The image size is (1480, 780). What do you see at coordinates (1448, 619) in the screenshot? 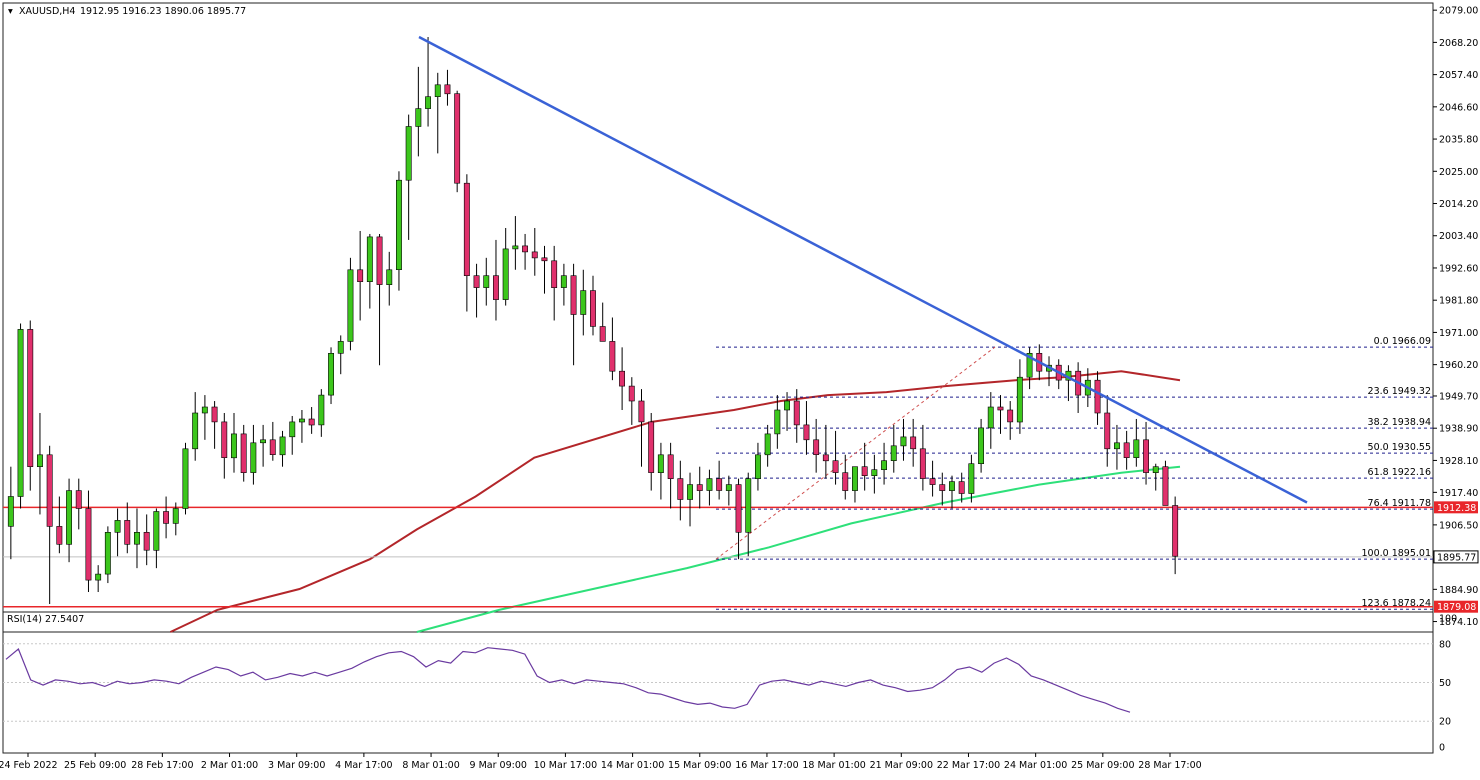
I see `rsi-tick-label: 100` at bounding box center [1448, 619].